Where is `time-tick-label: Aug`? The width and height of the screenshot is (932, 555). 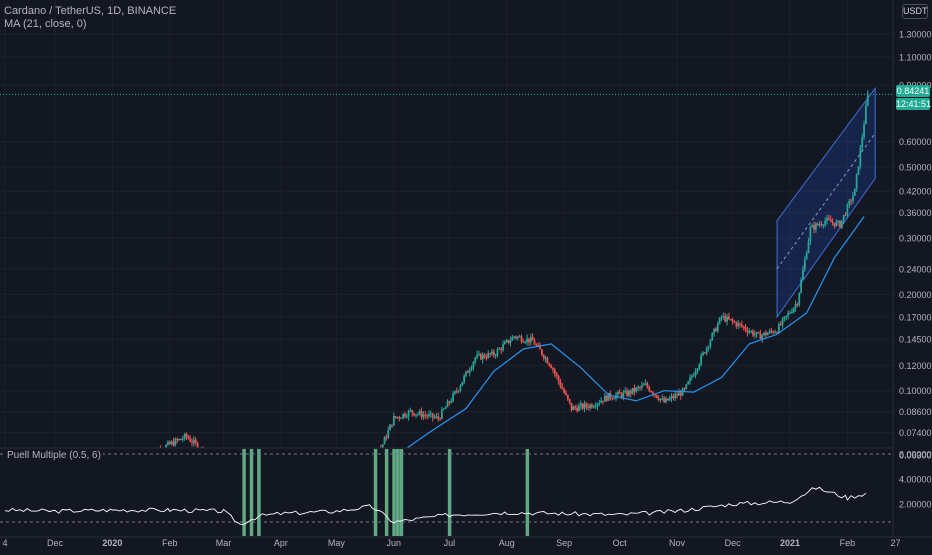
time-tick-label: Aug is located at coordinates (507, 543).